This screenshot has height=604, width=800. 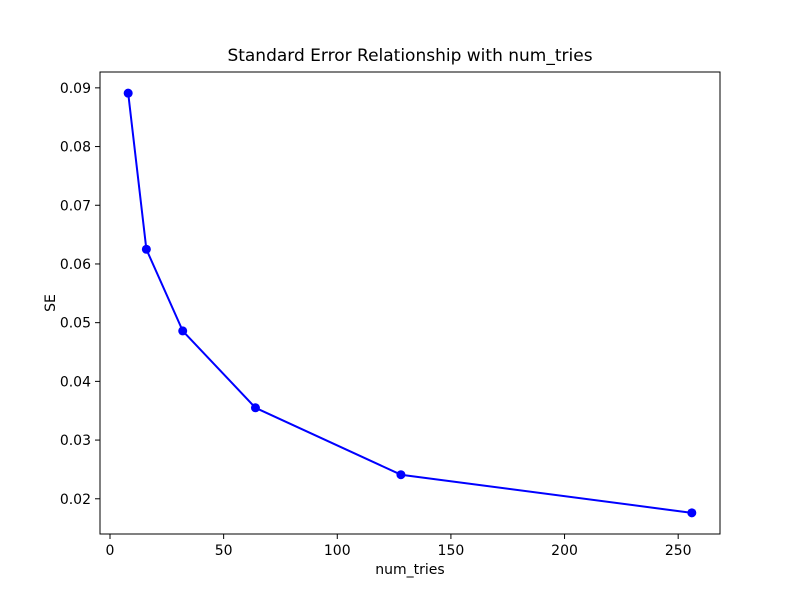 What do you see at coordinates (110, 551) in the screenshot?
I see `x-tick-label: 0` at bounding box center [110, 551].